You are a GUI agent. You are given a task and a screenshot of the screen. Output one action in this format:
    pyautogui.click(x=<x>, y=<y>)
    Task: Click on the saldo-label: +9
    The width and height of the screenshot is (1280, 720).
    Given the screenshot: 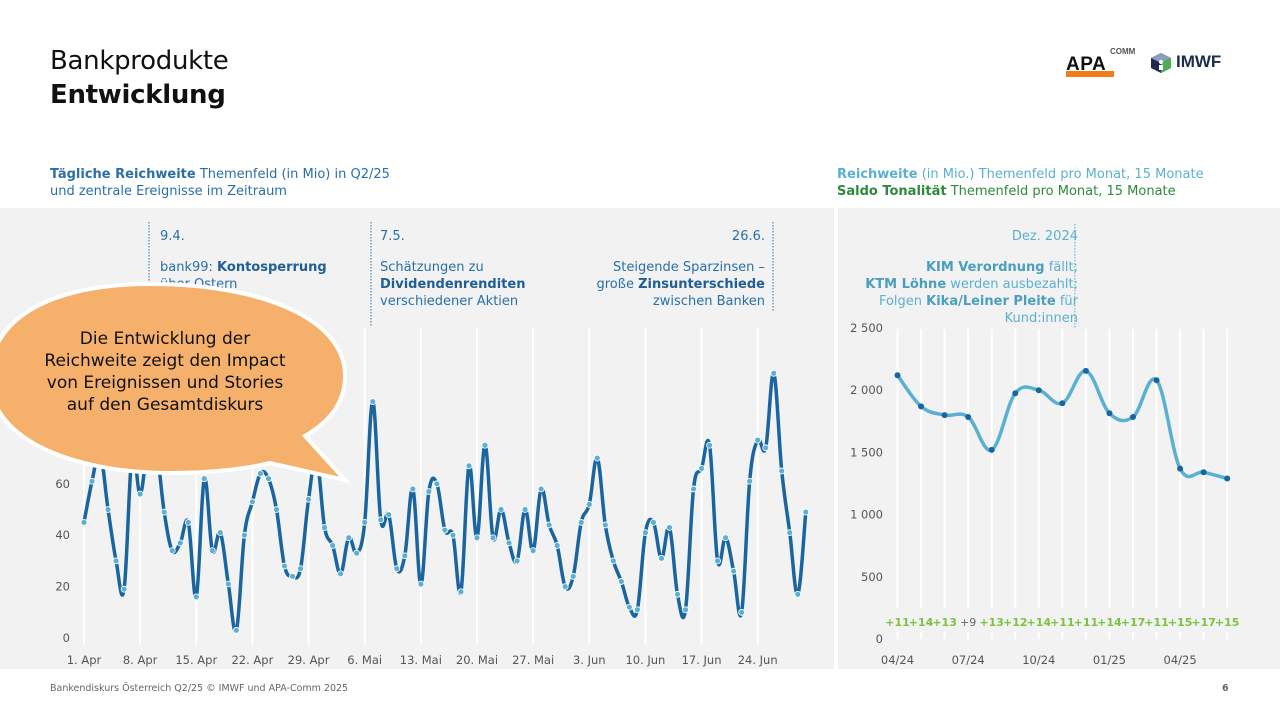 What is the action you would take?
    pyautogui.click(x=968, y=622)
    